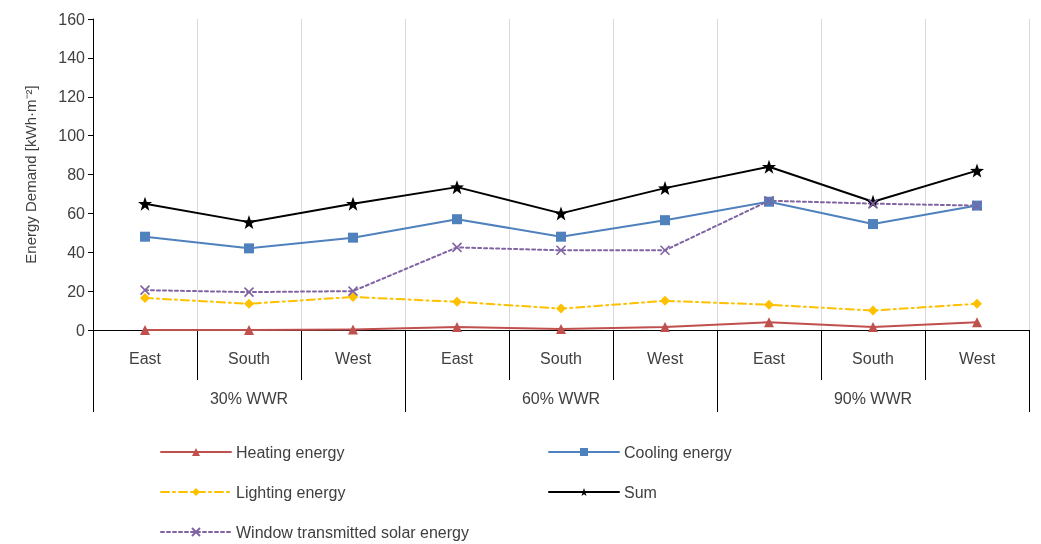  What do you see at coordinates (76, 252) in the screenshot?
I see `y-tick-label: 40` at bounding box center [76, 252].